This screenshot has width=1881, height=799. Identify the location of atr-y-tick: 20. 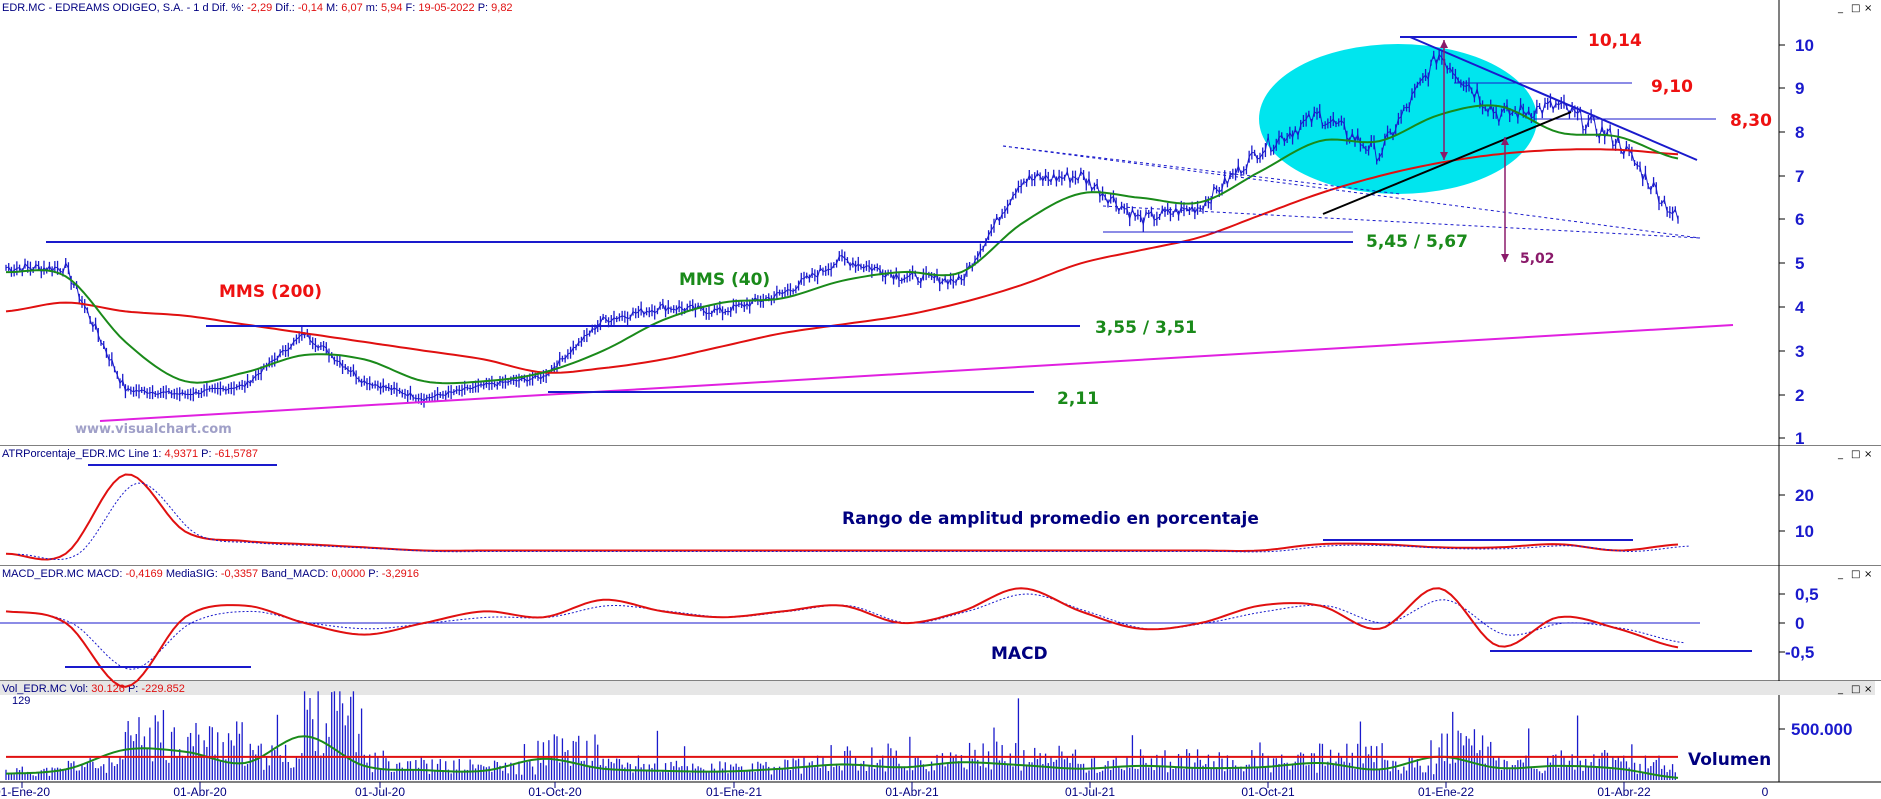
(1804, 495).